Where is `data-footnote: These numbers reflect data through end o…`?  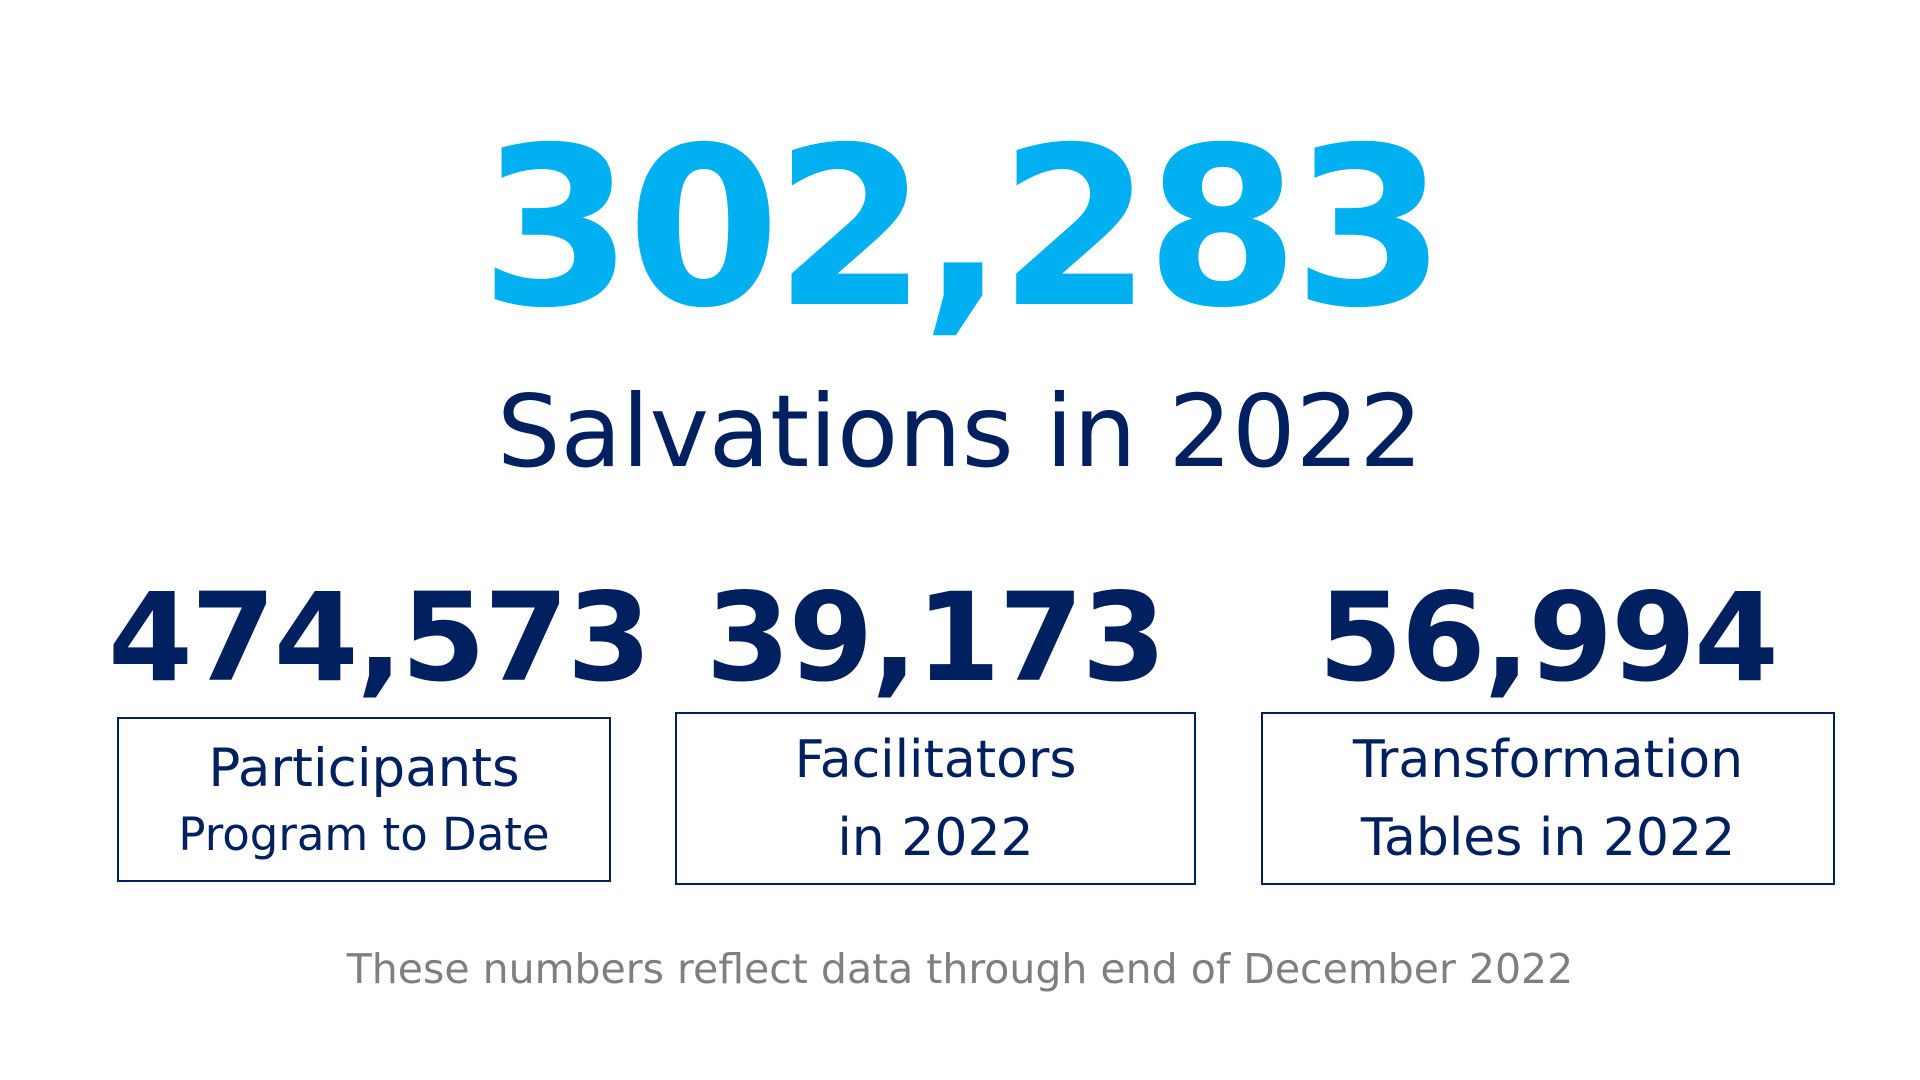
data-footnote: These numbers reflect data through end o… is located at coordinates (960, 969).